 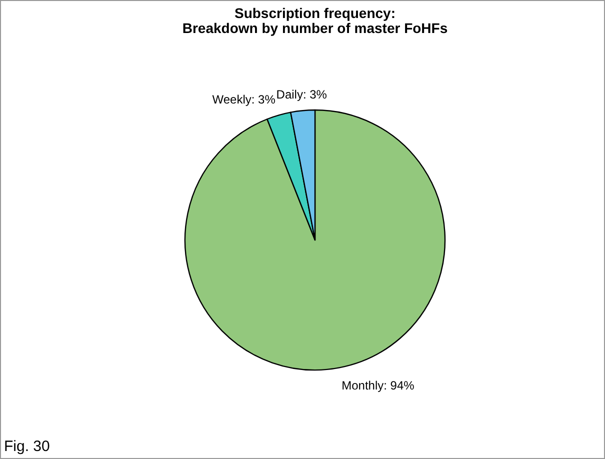 I want to click on caption: Fig. 30, so click(x=27, y=446).